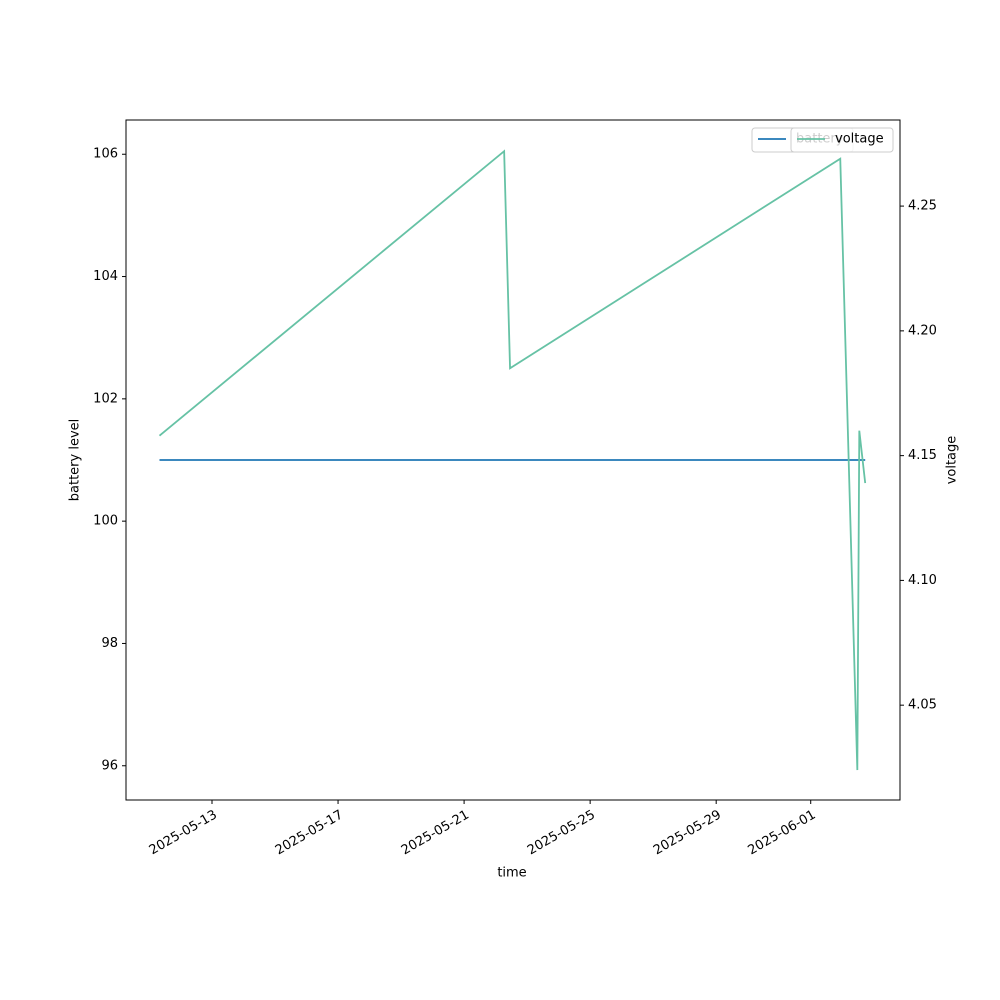 The width and height of the screenshot is (1000, 1000). I want to click on x-tick-label: 2025-05-21, so click(435, 833).